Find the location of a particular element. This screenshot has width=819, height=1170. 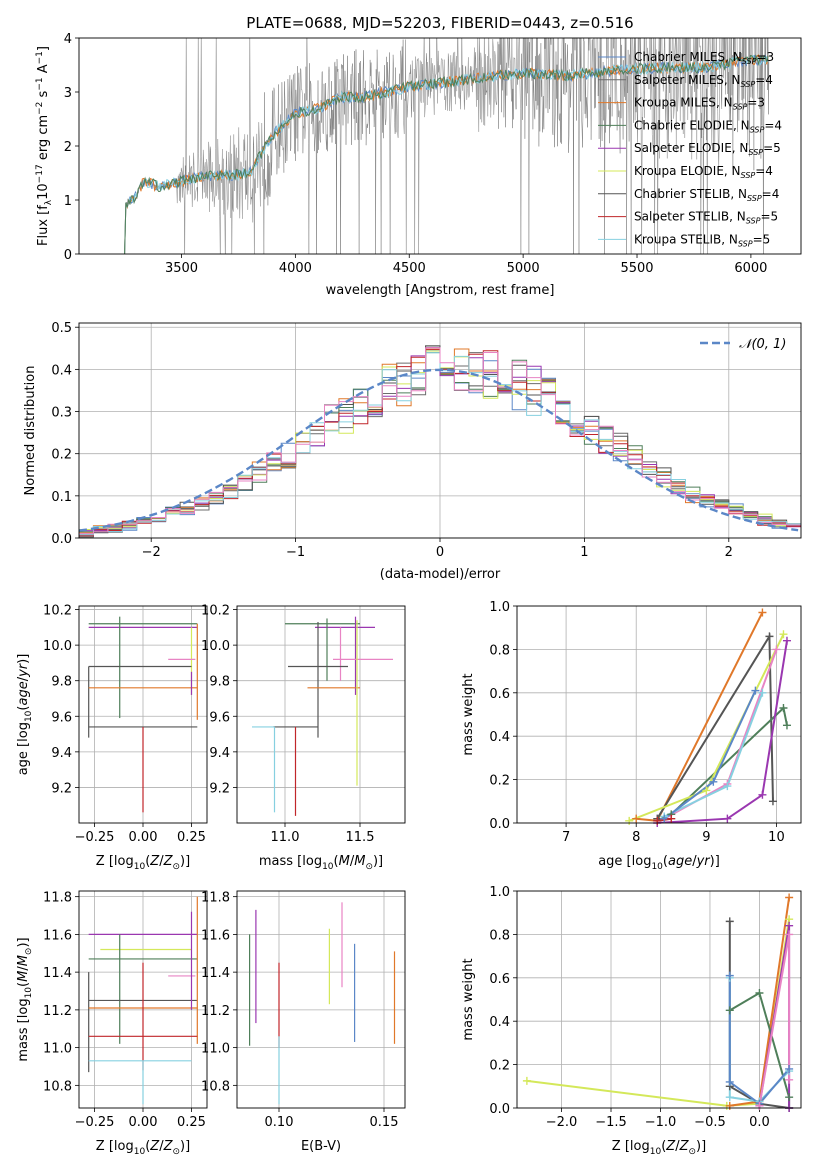

x-tick-label: −0.25 is located at coordinates (95, 837).